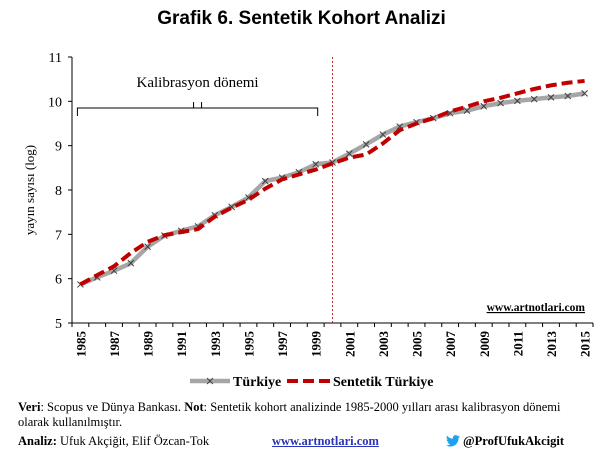 This screenshot has height=458, width=603. I want to click on calibration-bracket, so click(197, 109).